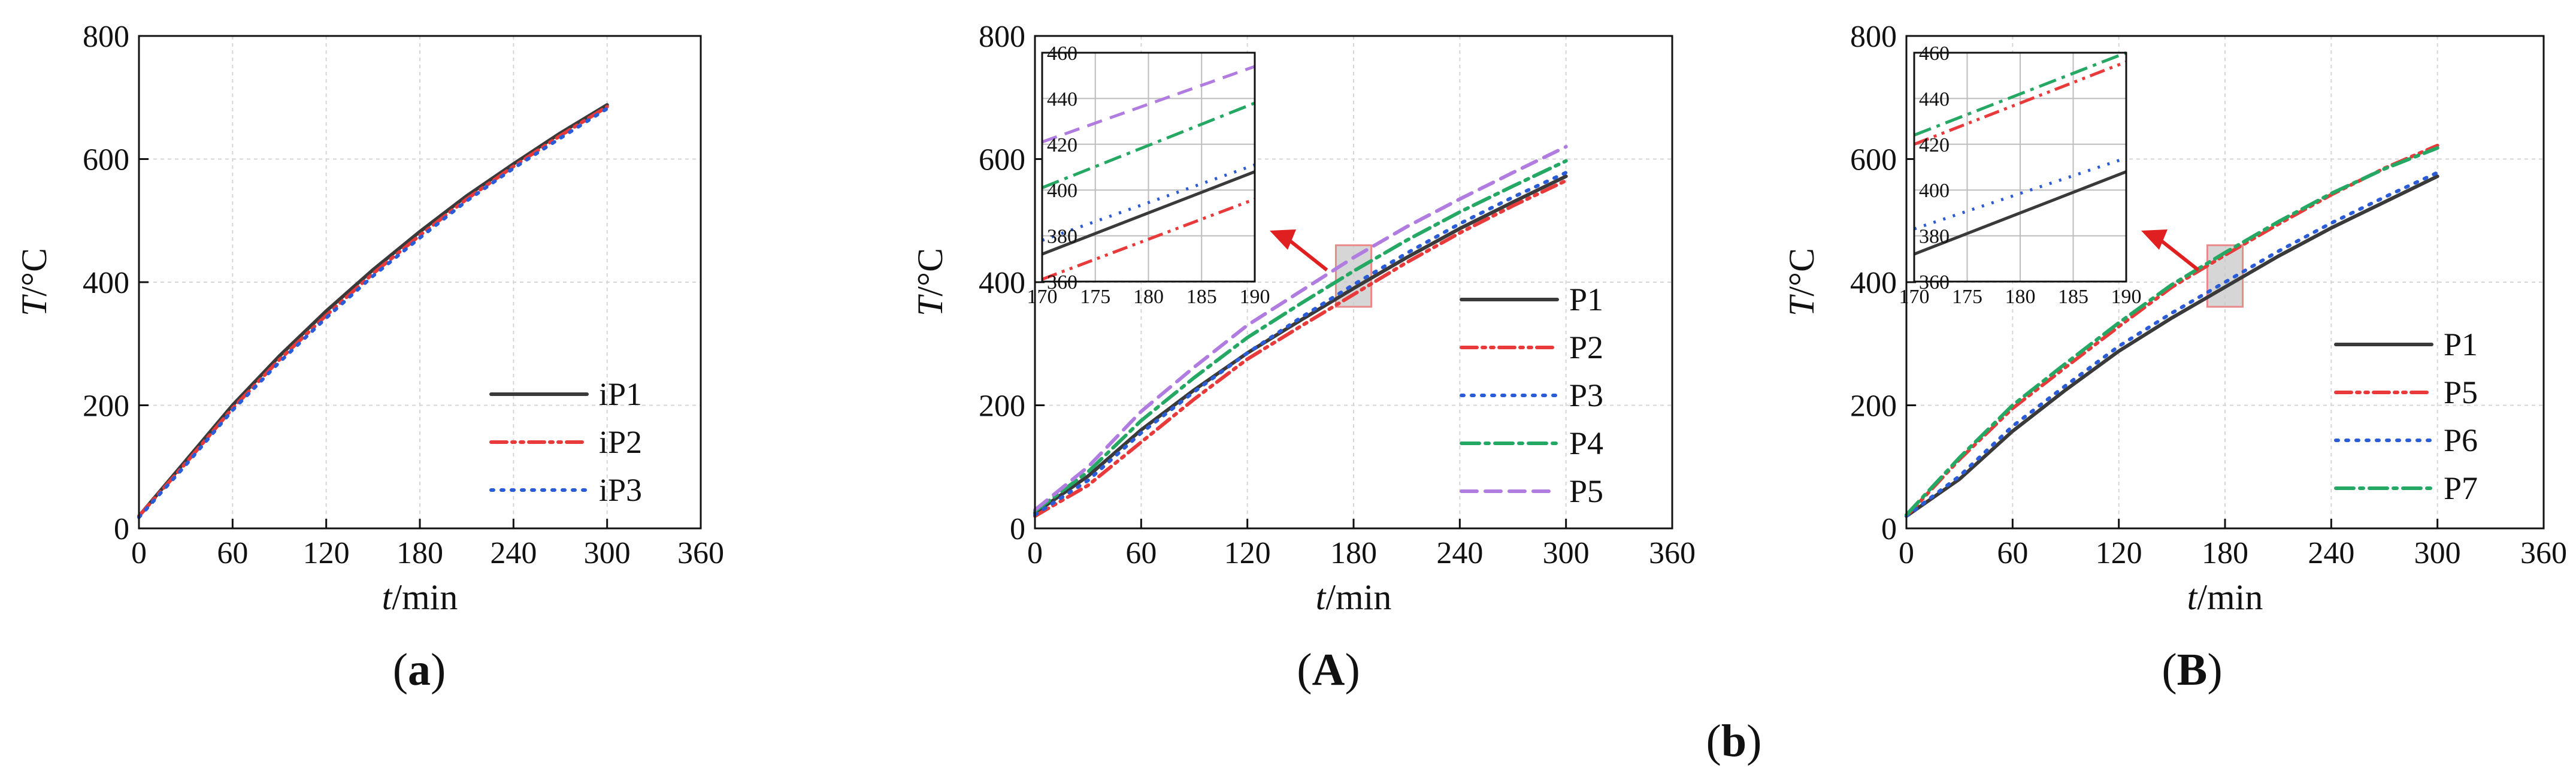 Image resolution: width=2576 pixels, height=777 pixels. I want to click on legend-label-iP1: iP1, so click(620, 394).